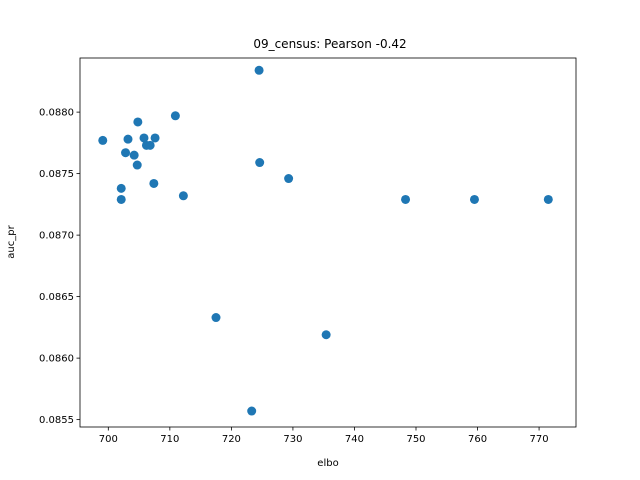 The image size is (640, 480). Describe the element at coordinates (327, 463) in the screenshot. I see `x-axis-label: elbo` at that location.